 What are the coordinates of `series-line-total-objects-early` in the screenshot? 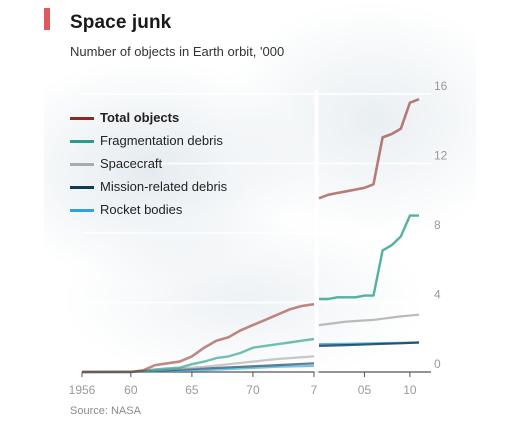 It's located at (198, 338).